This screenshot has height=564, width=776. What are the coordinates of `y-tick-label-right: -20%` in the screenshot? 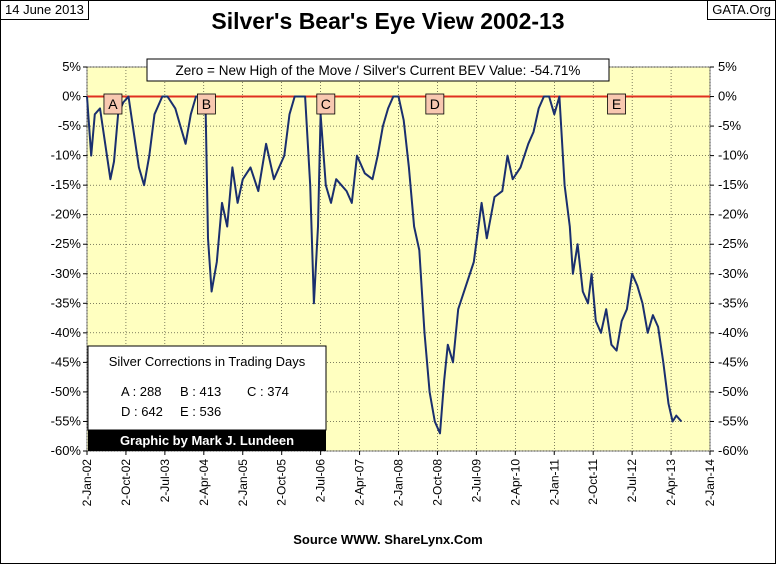 It's located at (733, 214).